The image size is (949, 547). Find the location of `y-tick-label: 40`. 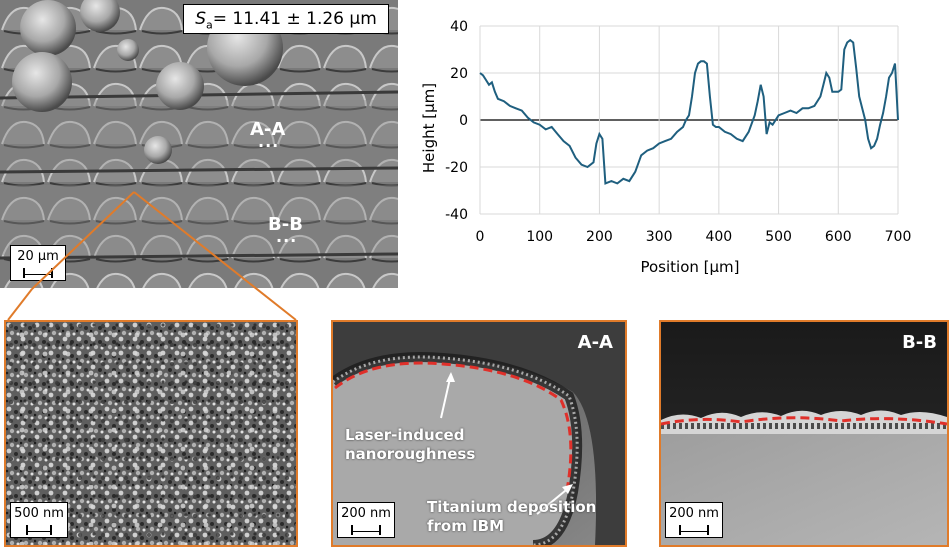

y-tick-label: 40 is located at coordinates (459, 27).